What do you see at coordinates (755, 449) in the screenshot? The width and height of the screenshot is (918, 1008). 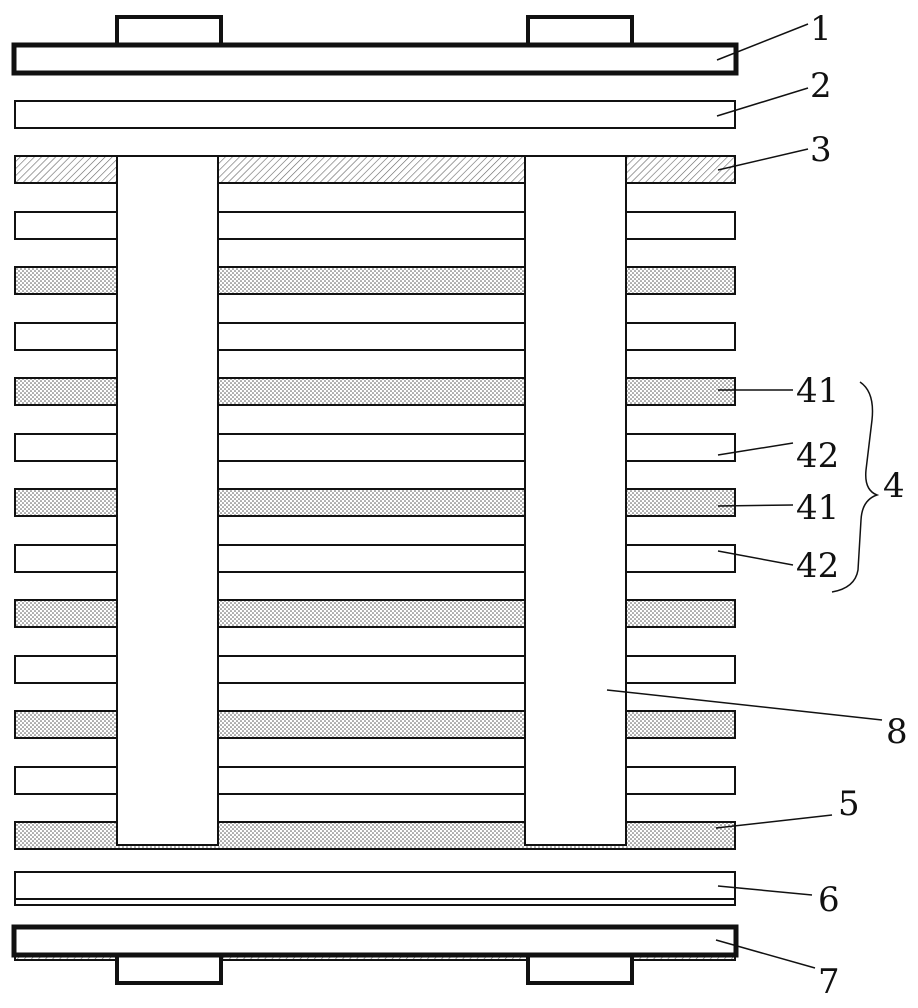 I see `leader-42a` at bounding box center [755, 449].